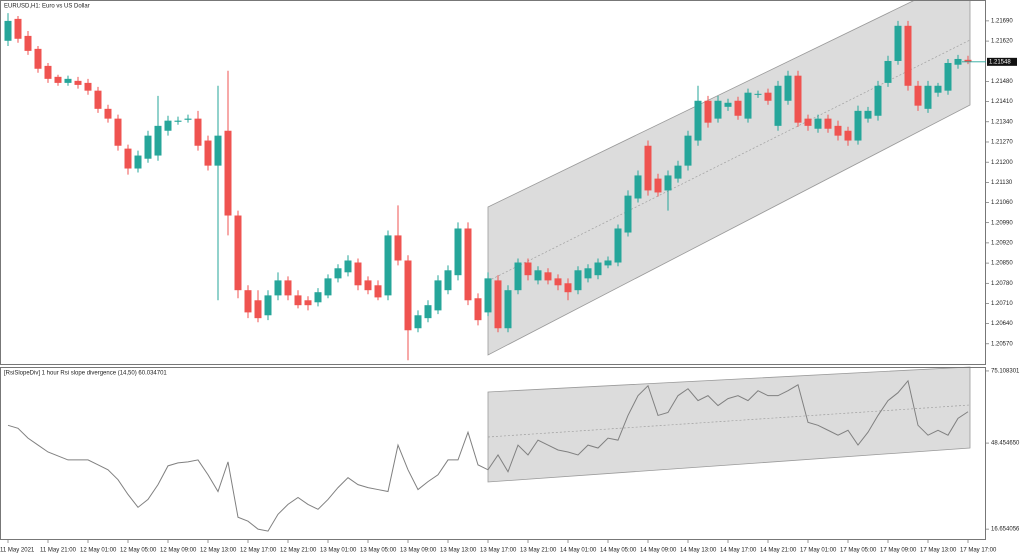 The width and height of the screenshot is (1024, 560). What do you see at coordinates (1002, 183) in the screenshot?
I see `y-tick-label: 1.21130` at bounding box center [1002, 183].